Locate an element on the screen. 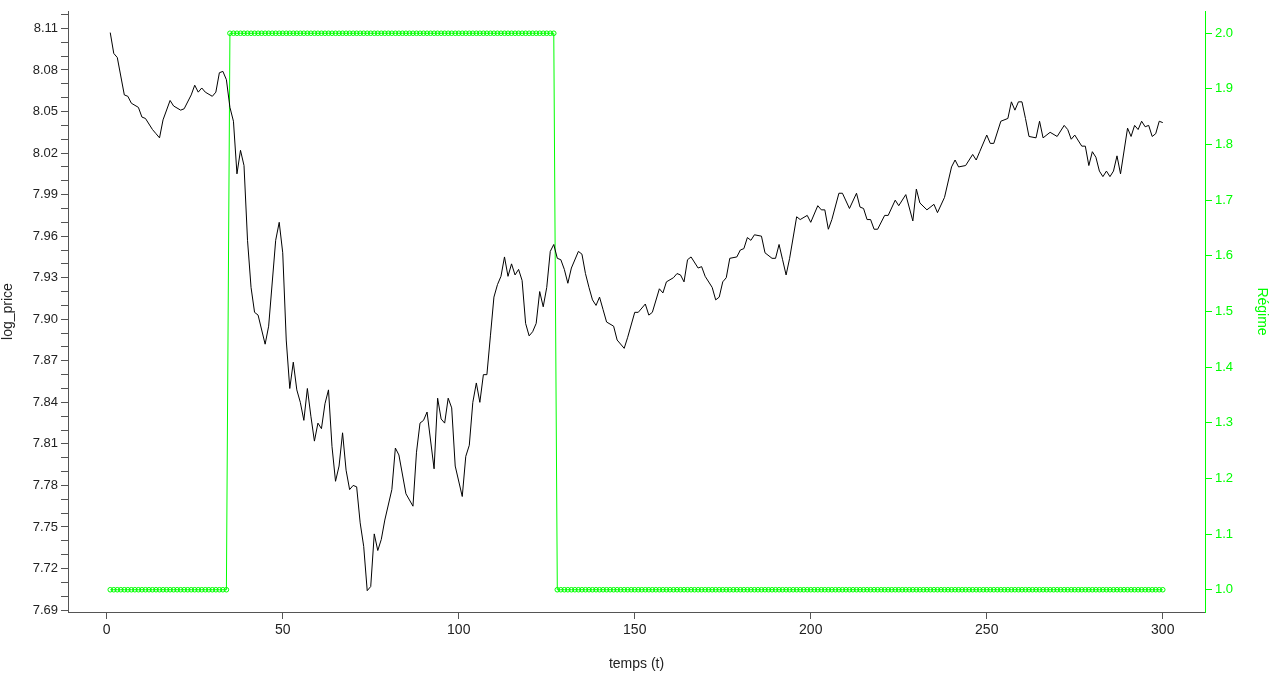 The image size is (1270, 677). y2-tick-label: 1.2 is located at coordinates (1224, 478).